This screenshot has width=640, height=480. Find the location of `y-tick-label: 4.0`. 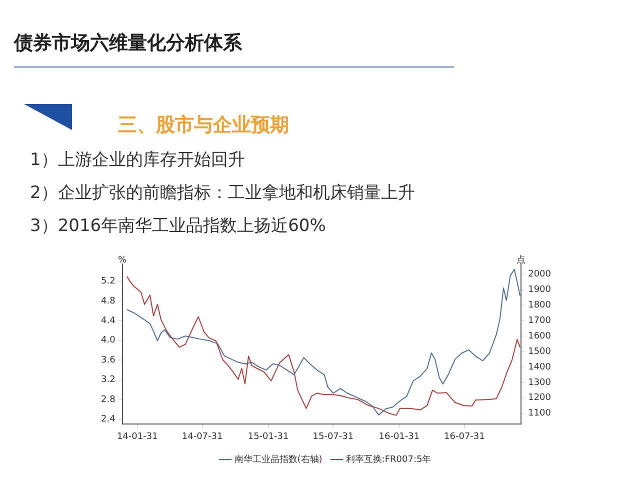

y-tick-label: 4.0 is located at coordinates (108, 341).